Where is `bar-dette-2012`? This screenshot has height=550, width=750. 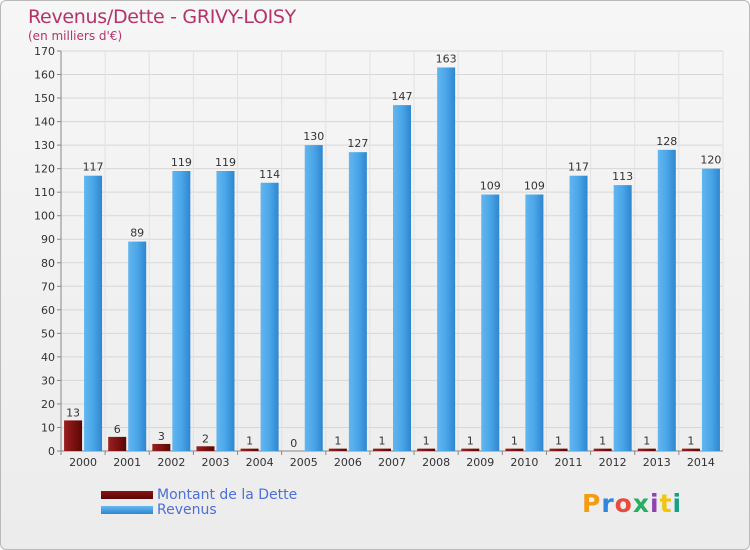
bar-dette-2012 is located at coordinates (602, 449).